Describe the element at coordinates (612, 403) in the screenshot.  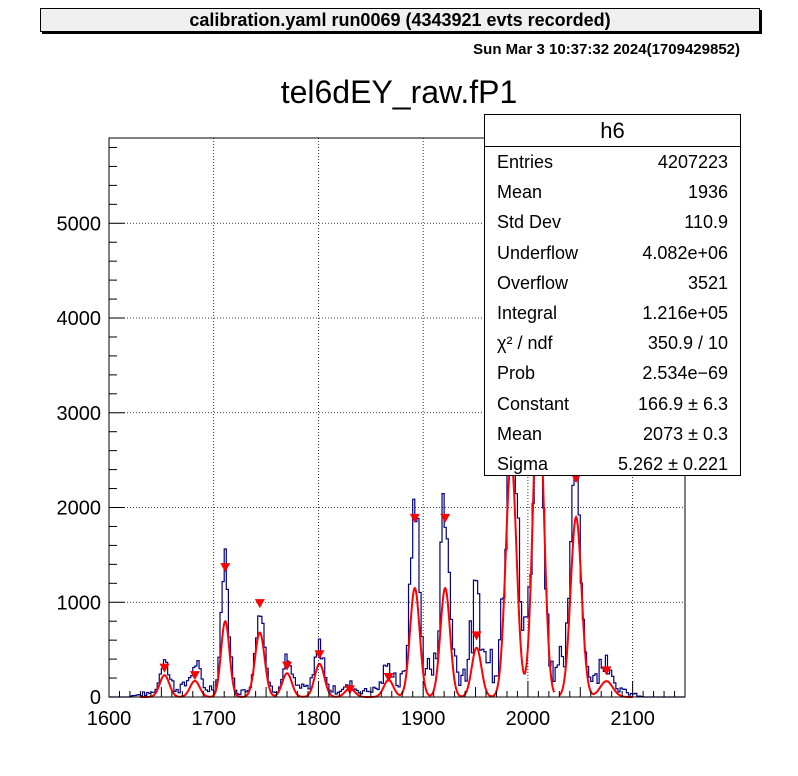
I see `stats-row: Constant 166.9 ± 6.3` at that location.